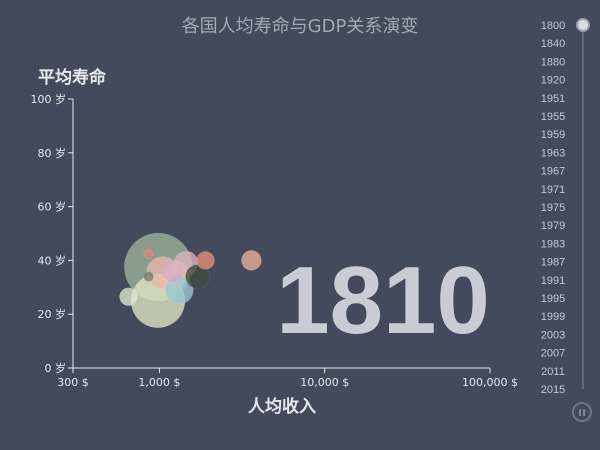 The width and height of the screenshot is (600, 450). Describe the element at coordinates (282, 407) in the screenshot. I see `x-axis-label: 人均收入` at that location.